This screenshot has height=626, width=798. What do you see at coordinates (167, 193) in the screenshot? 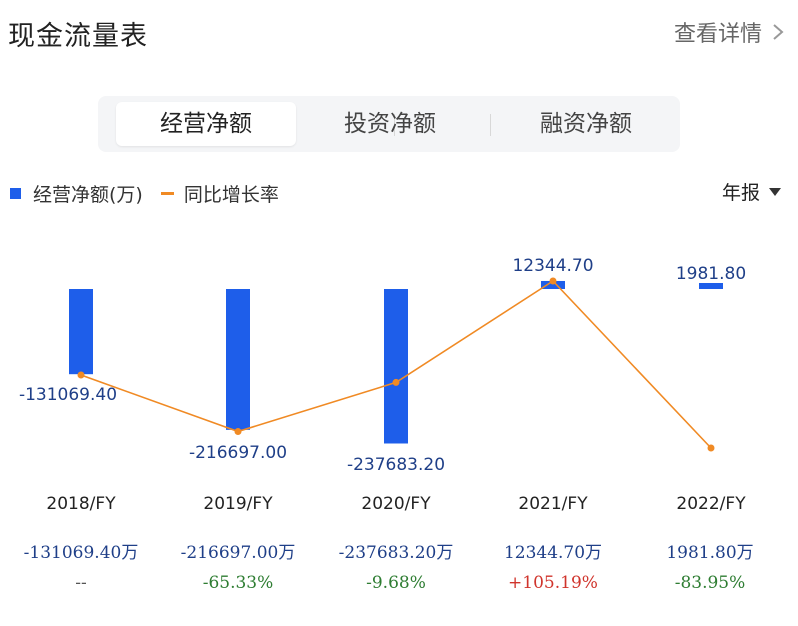
I see `line-legend-swatch` at bounding box center [167, 193].